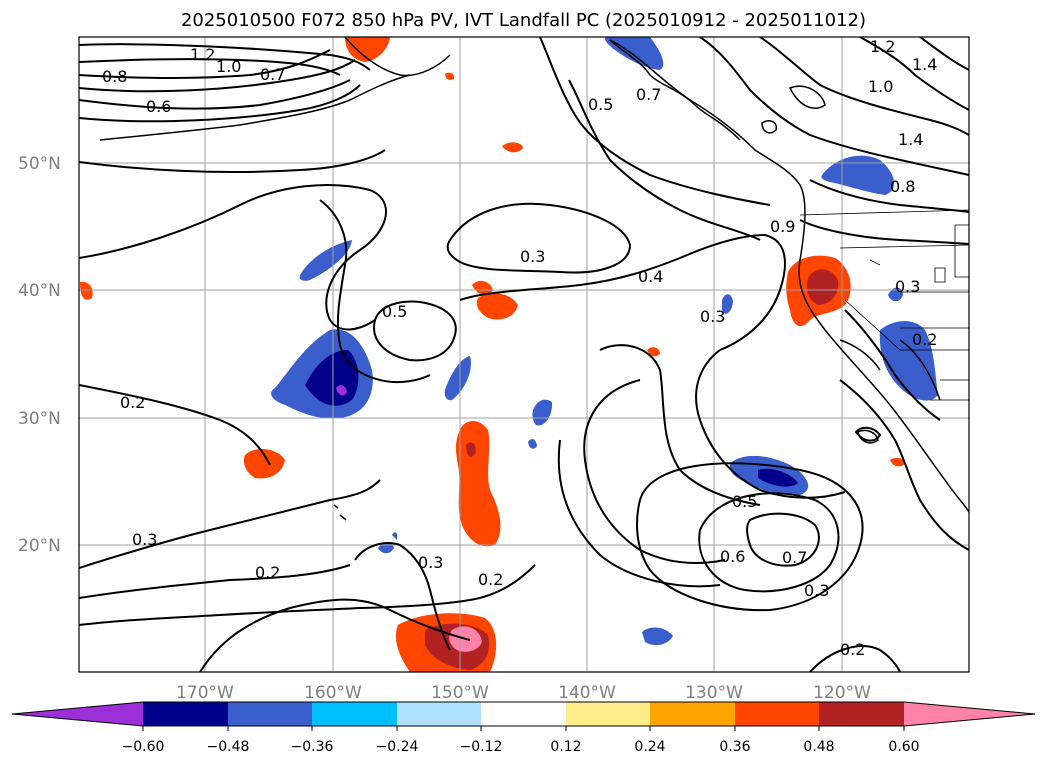  What do you see at coordinates (842, 693) in the screenshot?
I see `lon-label-120w: 120°W` at bounding box center [842, 693].